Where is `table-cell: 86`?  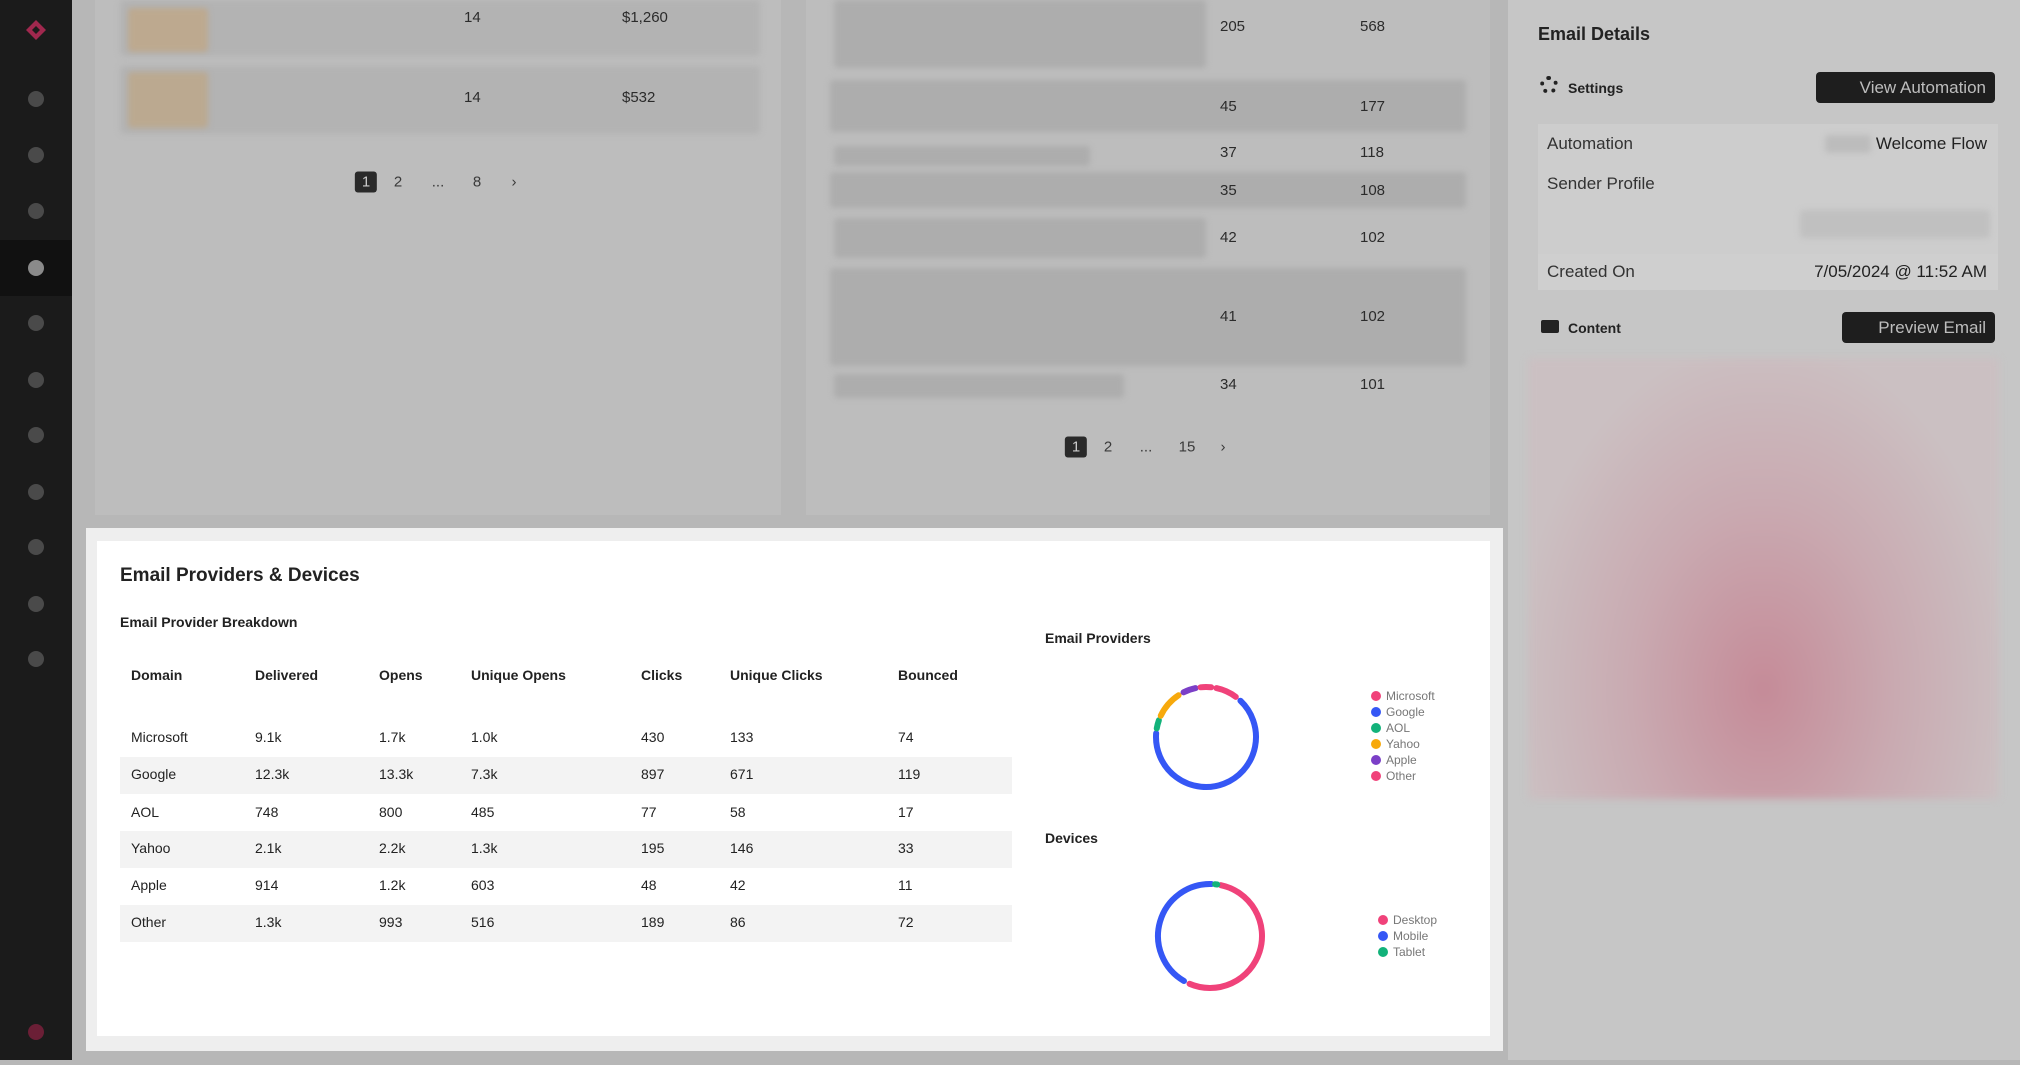 table-cell: 86 is located at coordinates (738, 922).